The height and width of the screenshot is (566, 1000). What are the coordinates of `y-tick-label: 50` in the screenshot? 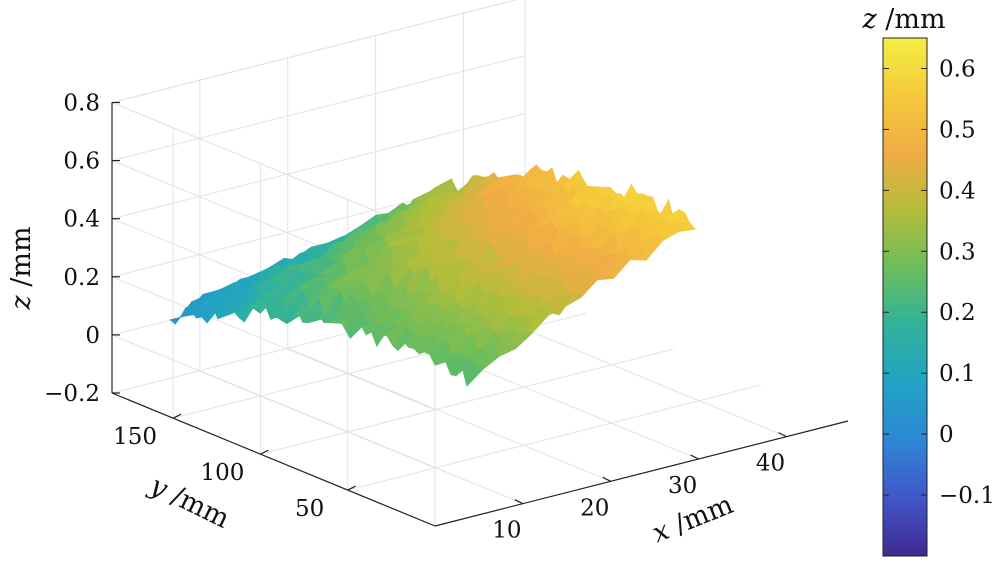 It's located at (309, 509).